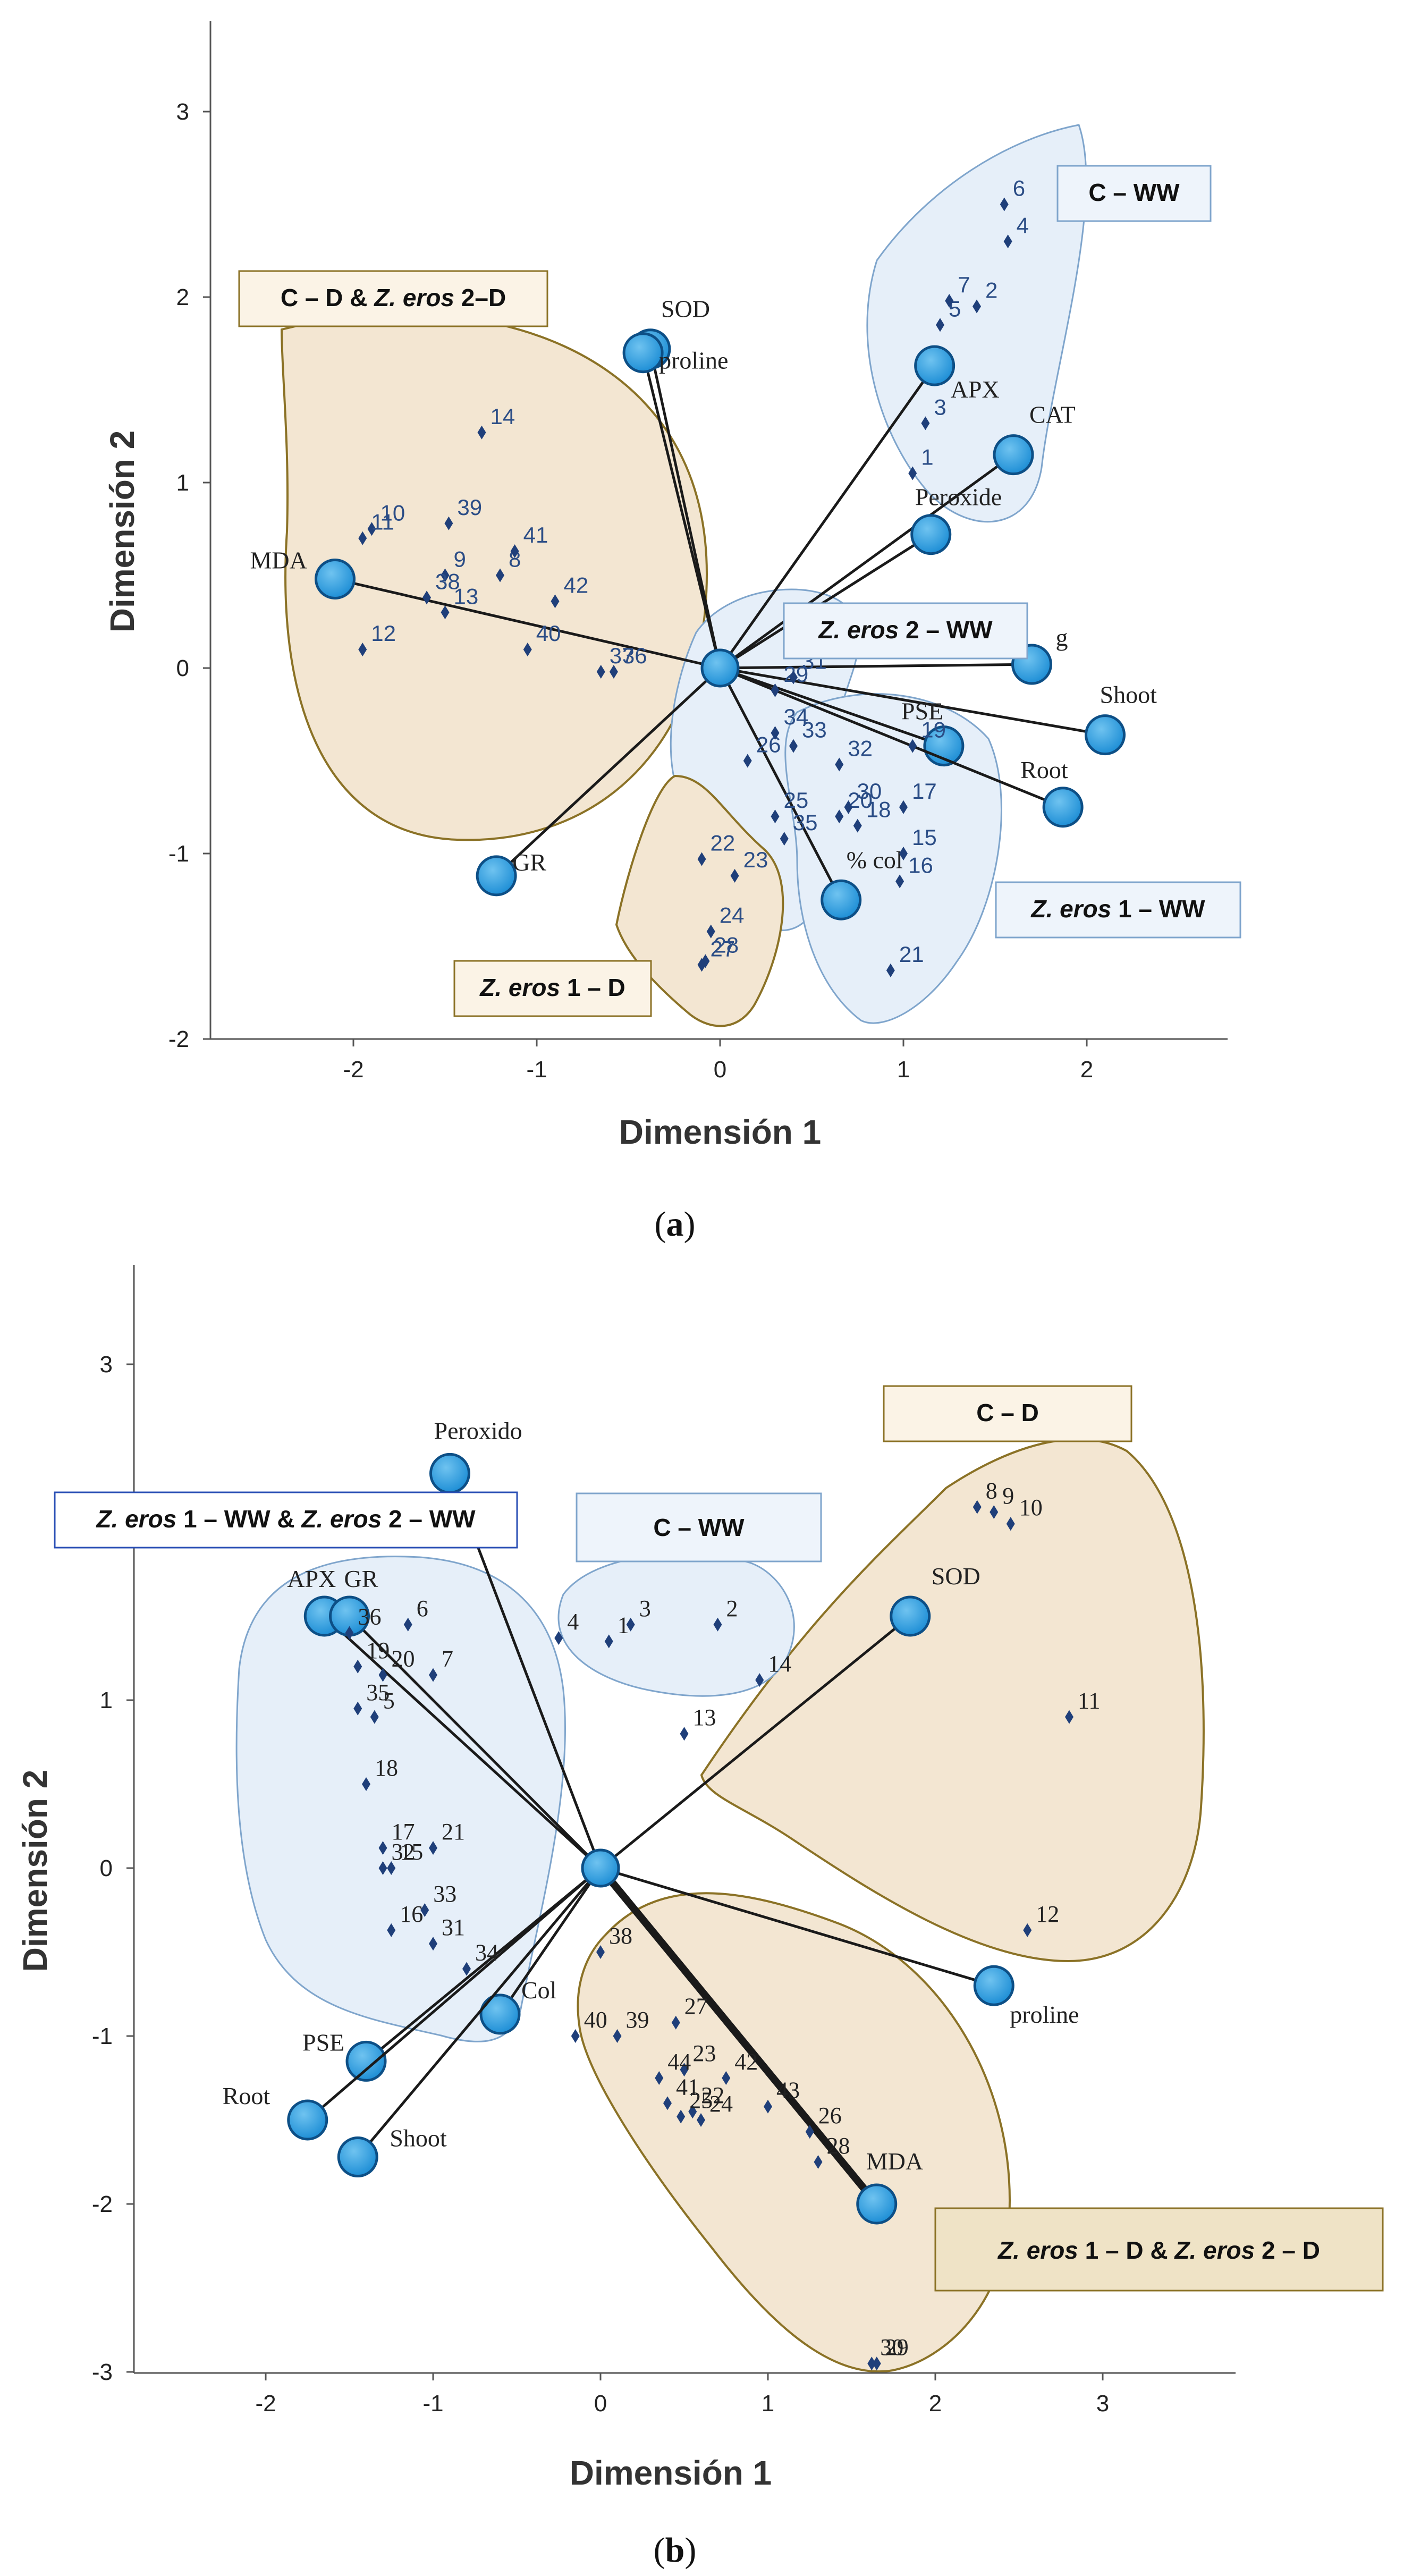 This screenshot has height=2576, width=1412. Describe the element at coordinates (182, 112) in the screenshot. I see `y-tick-label: 3` at that location.